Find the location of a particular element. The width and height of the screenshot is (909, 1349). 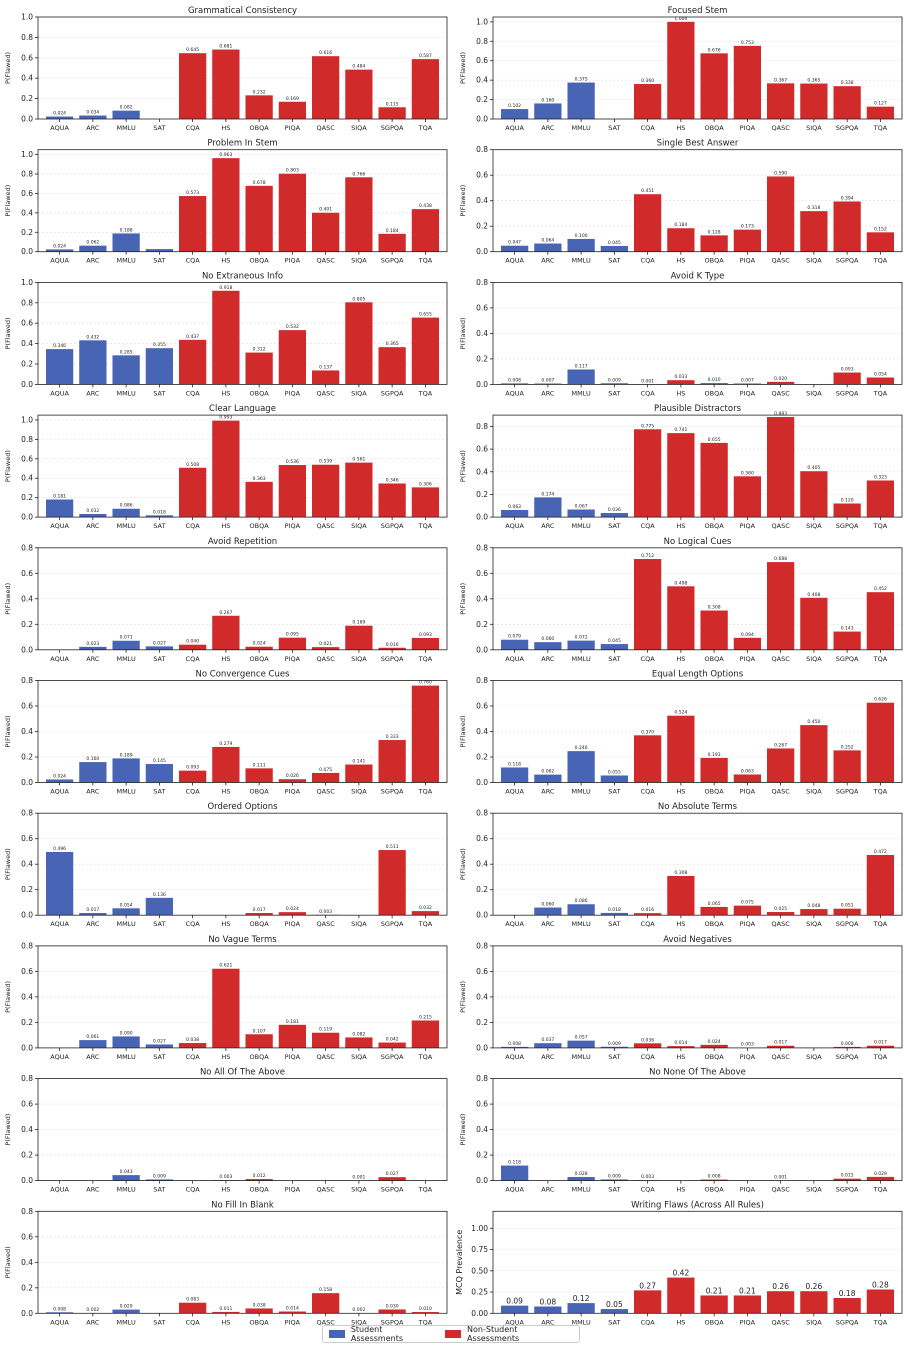

data-label-qasc: 0.883 is located at coordinates (780, 414).